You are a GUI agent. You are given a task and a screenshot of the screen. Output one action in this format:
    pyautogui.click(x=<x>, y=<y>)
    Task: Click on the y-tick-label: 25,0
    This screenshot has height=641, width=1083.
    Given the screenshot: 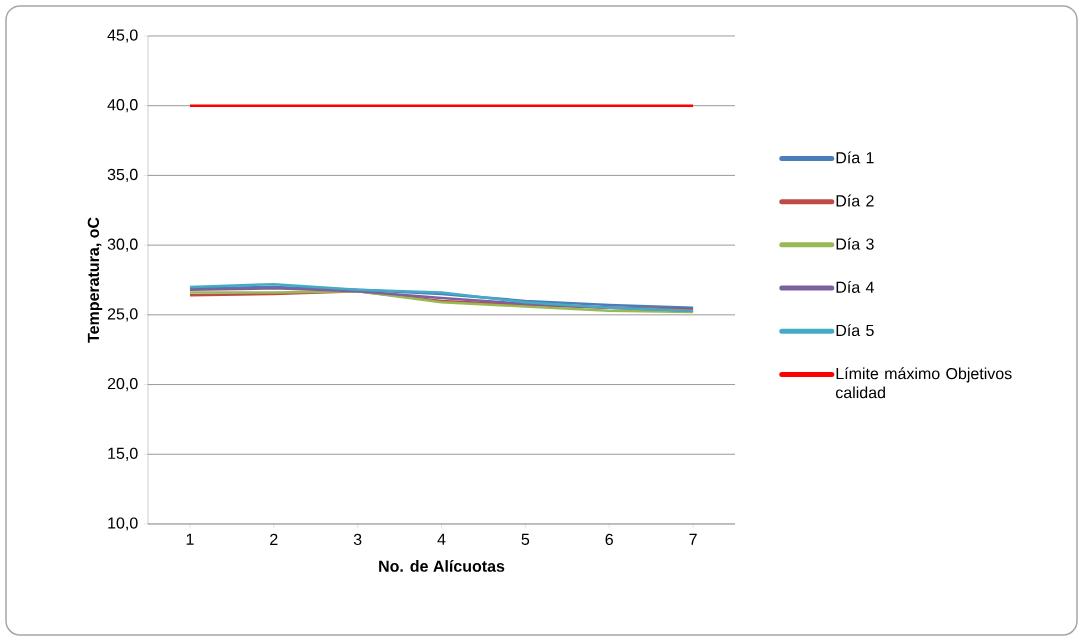 What is the action you would take?
    pyautogui.click(x=122, y=315)
    